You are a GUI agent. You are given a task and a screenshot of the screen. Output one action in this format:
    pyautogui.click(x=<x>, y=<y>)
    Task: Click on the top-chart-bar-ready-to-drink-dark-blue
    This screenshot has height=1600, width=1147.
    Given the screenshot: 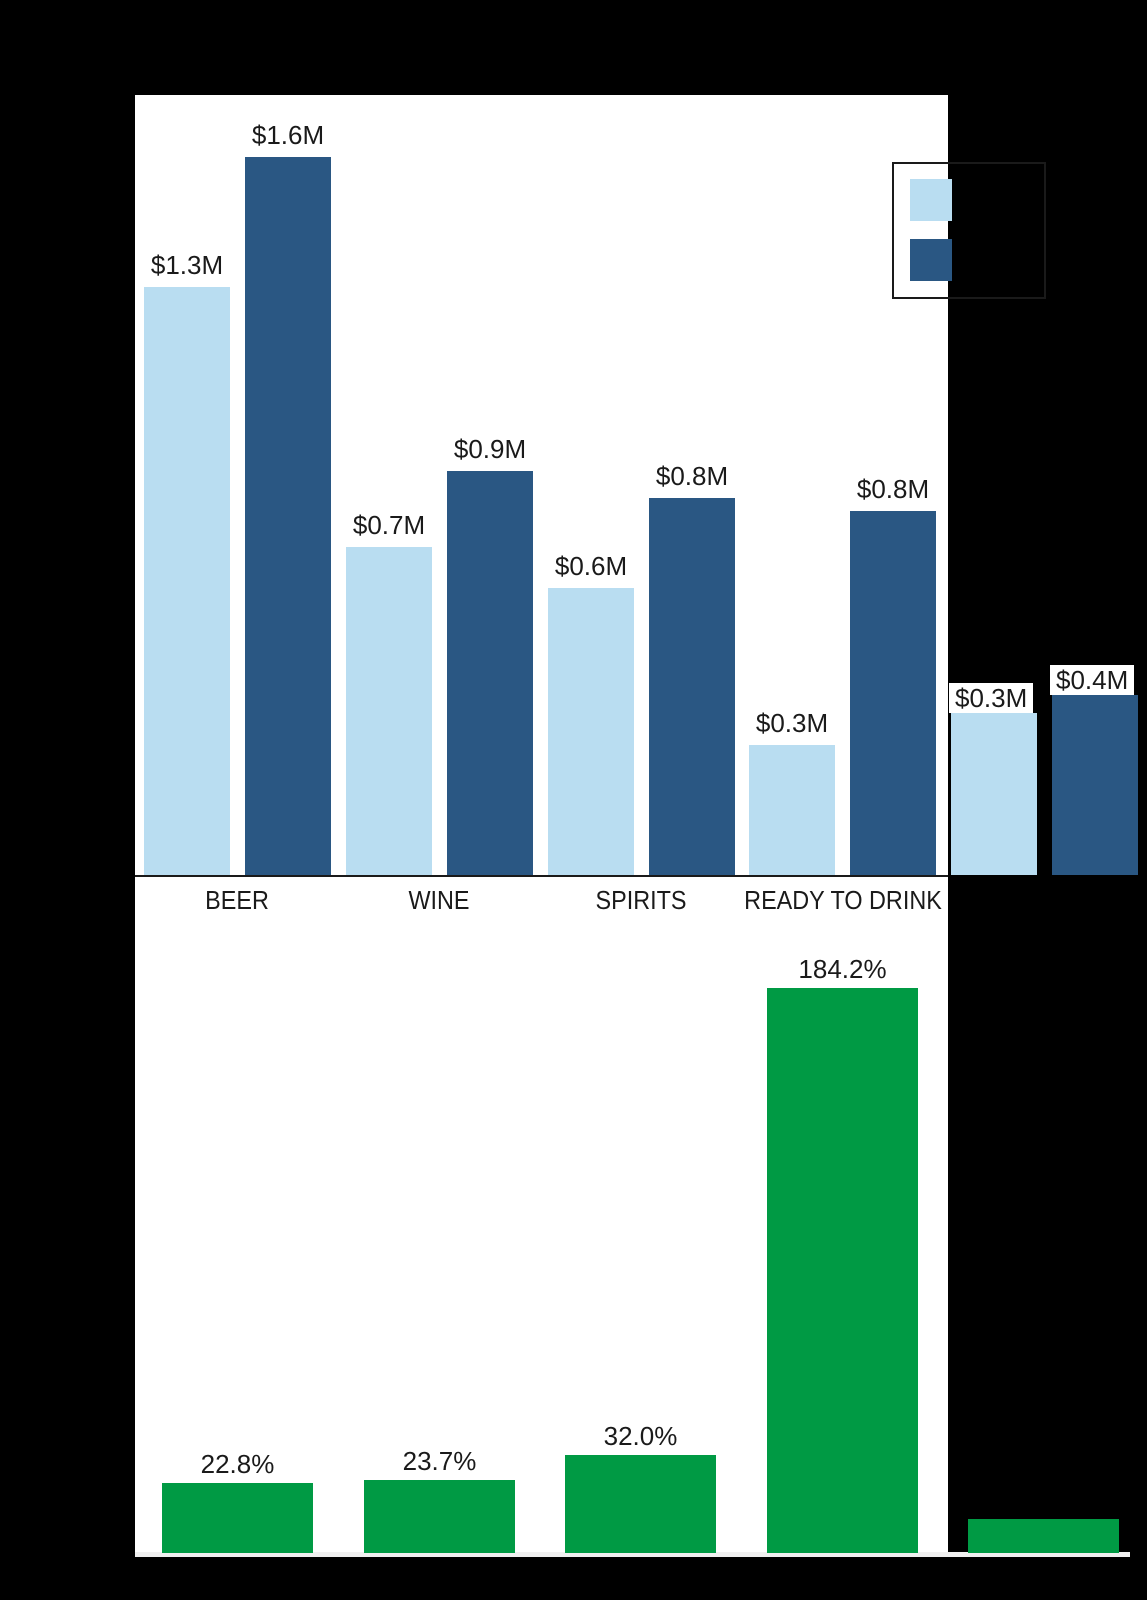 What is the action you would take?
    pyautogui.click(x=893, y=693)
    